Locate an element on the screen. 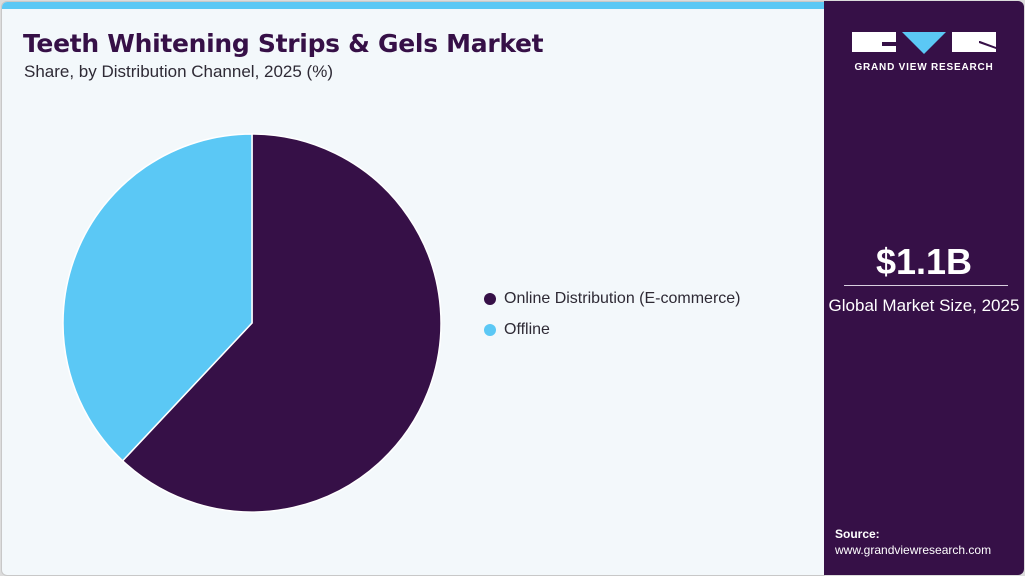  legend-label-offline: Offline is located at coordinates (527, 329).